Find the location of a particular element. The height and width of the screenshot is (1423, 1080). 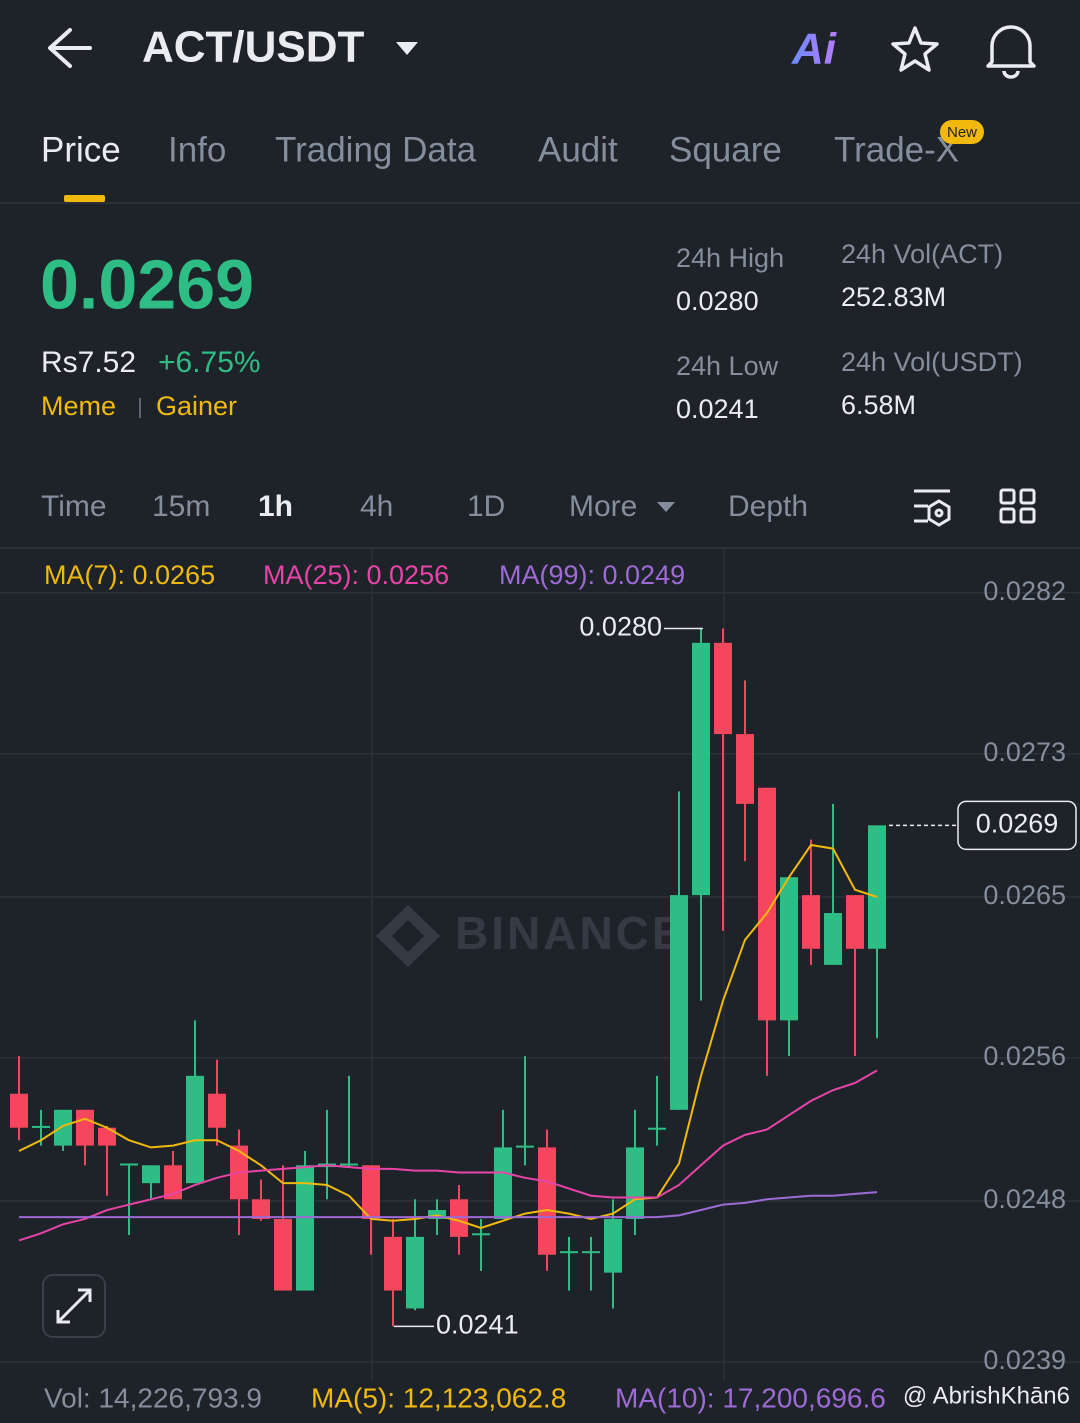

watermark: BINANCE is located at coordinates (570, 933).